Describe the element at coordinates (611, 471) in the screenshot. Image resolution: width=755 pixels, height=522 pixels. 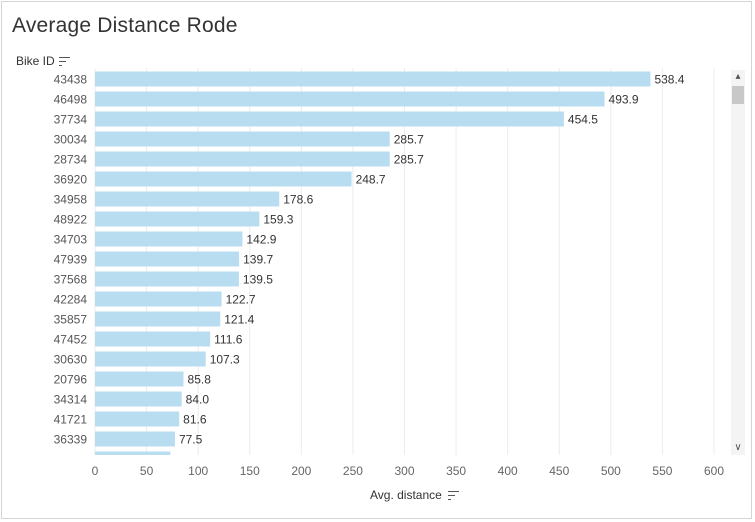
I see `x-tick-label: 500` at that location.